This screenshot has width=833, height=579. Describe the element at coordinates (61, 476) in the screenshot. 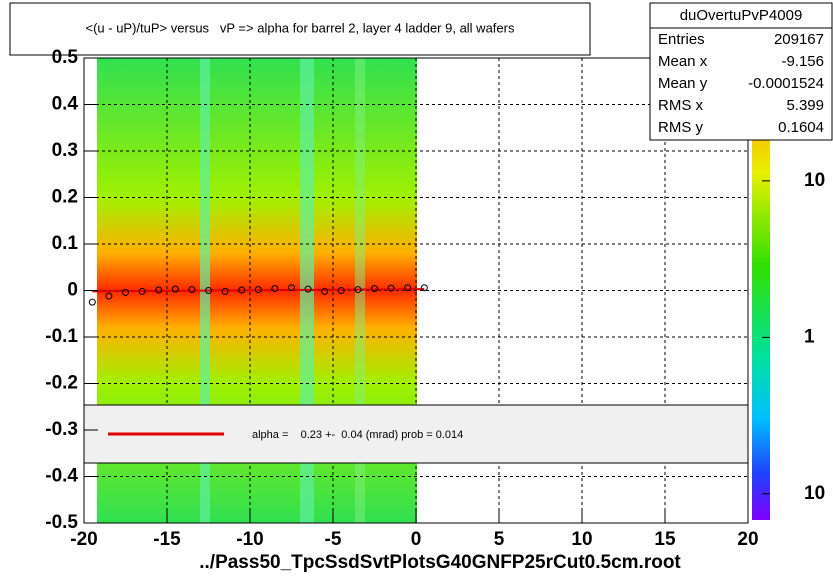

I see `y-tick-label: -0.4` at that location.